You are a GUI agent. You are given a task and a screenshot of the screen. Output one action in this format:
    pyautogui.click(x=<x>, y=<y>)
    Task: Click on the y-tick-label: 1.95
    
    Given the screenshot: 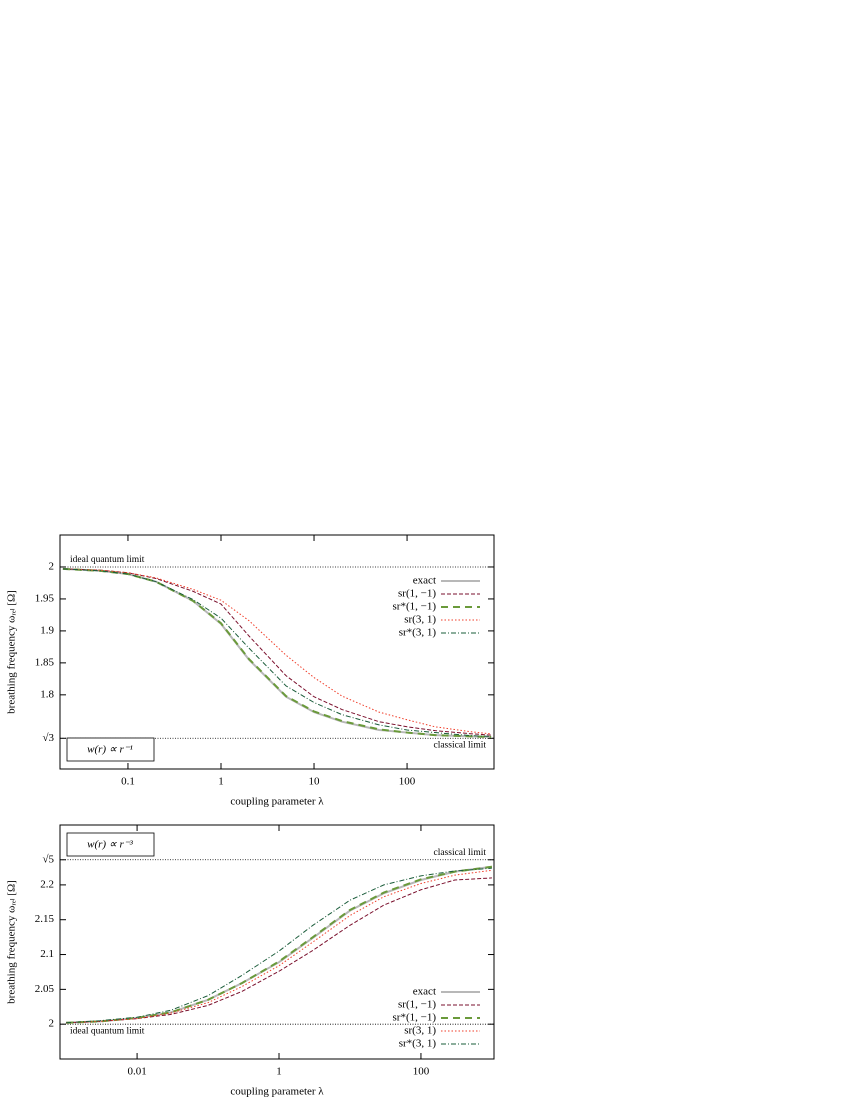 What is the action you would take?
    pyautogui.click(x=45, y=598)
    